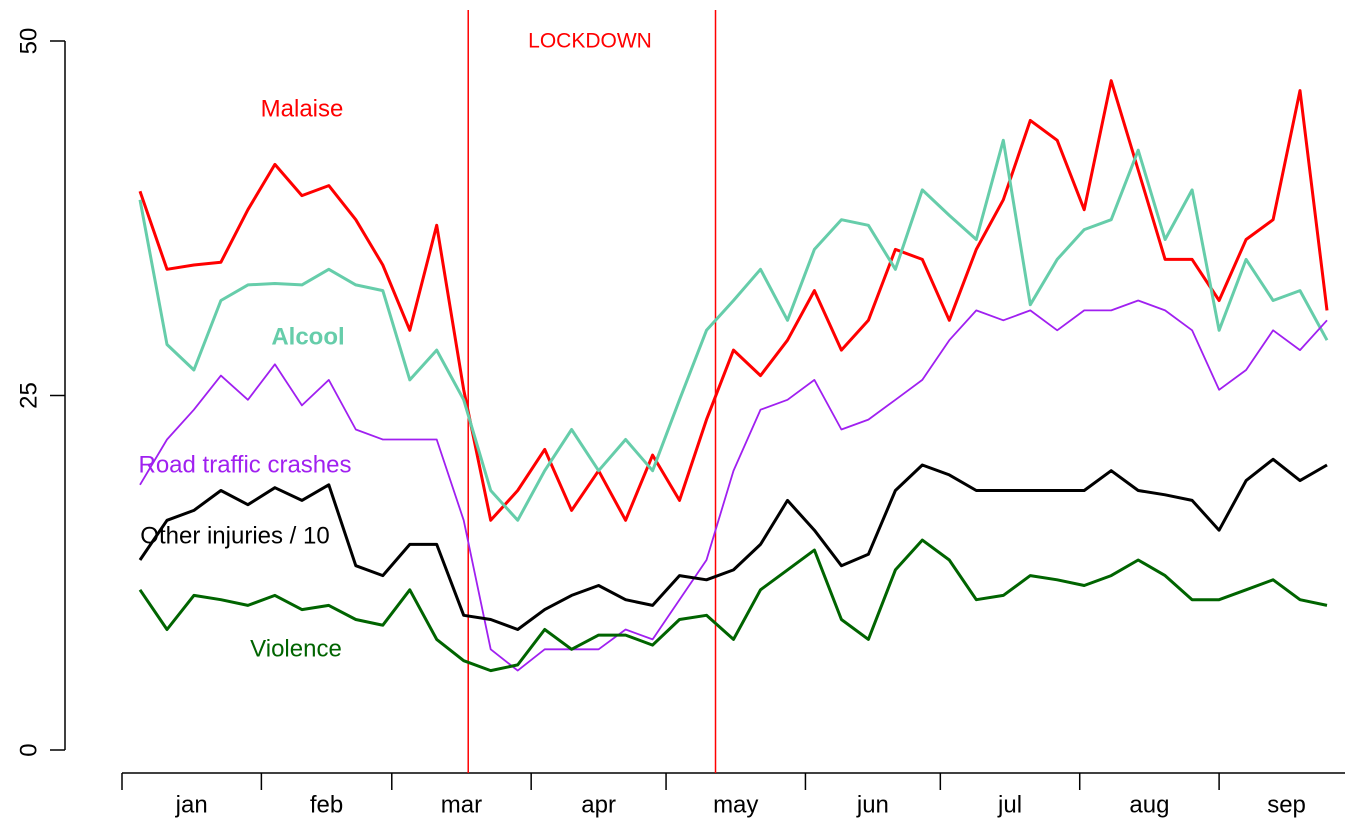 This screenshot has height=823, width=1349. What do you see at coordinates (1149, 804) in the screenshot?
I see `x-tick-label: aug` at bounding box center [1149, 804].